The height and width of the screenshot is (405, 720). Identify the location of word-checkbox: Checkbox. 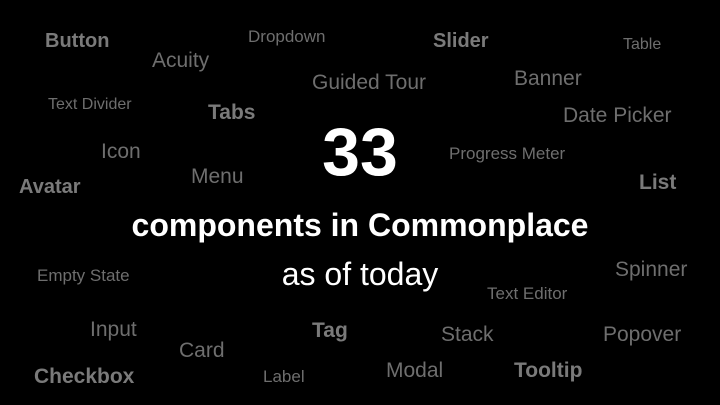
(84, 376).